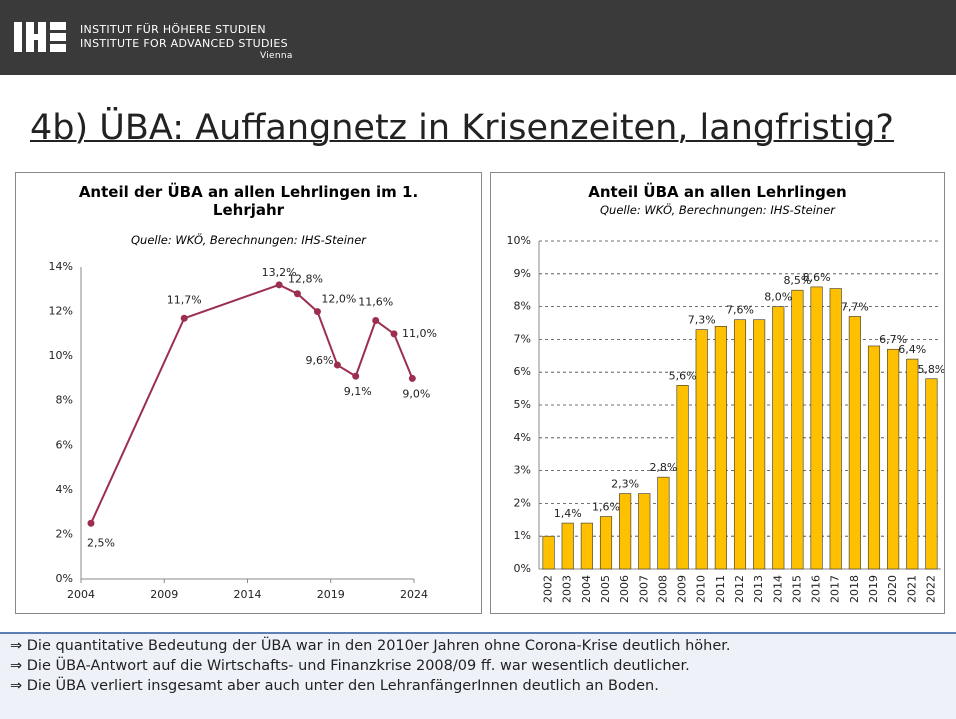  I want to click on data-label: 1,6%, so click(606, 507).